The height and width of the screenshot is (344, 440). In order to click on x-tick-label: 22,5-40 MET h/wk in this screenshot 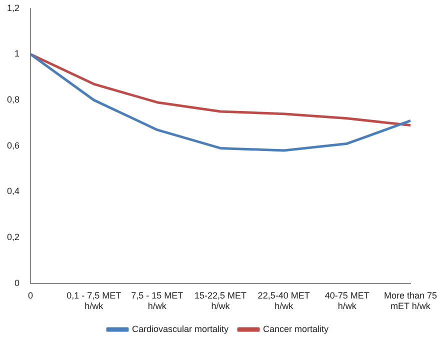, I will do `click(284, 301)`.